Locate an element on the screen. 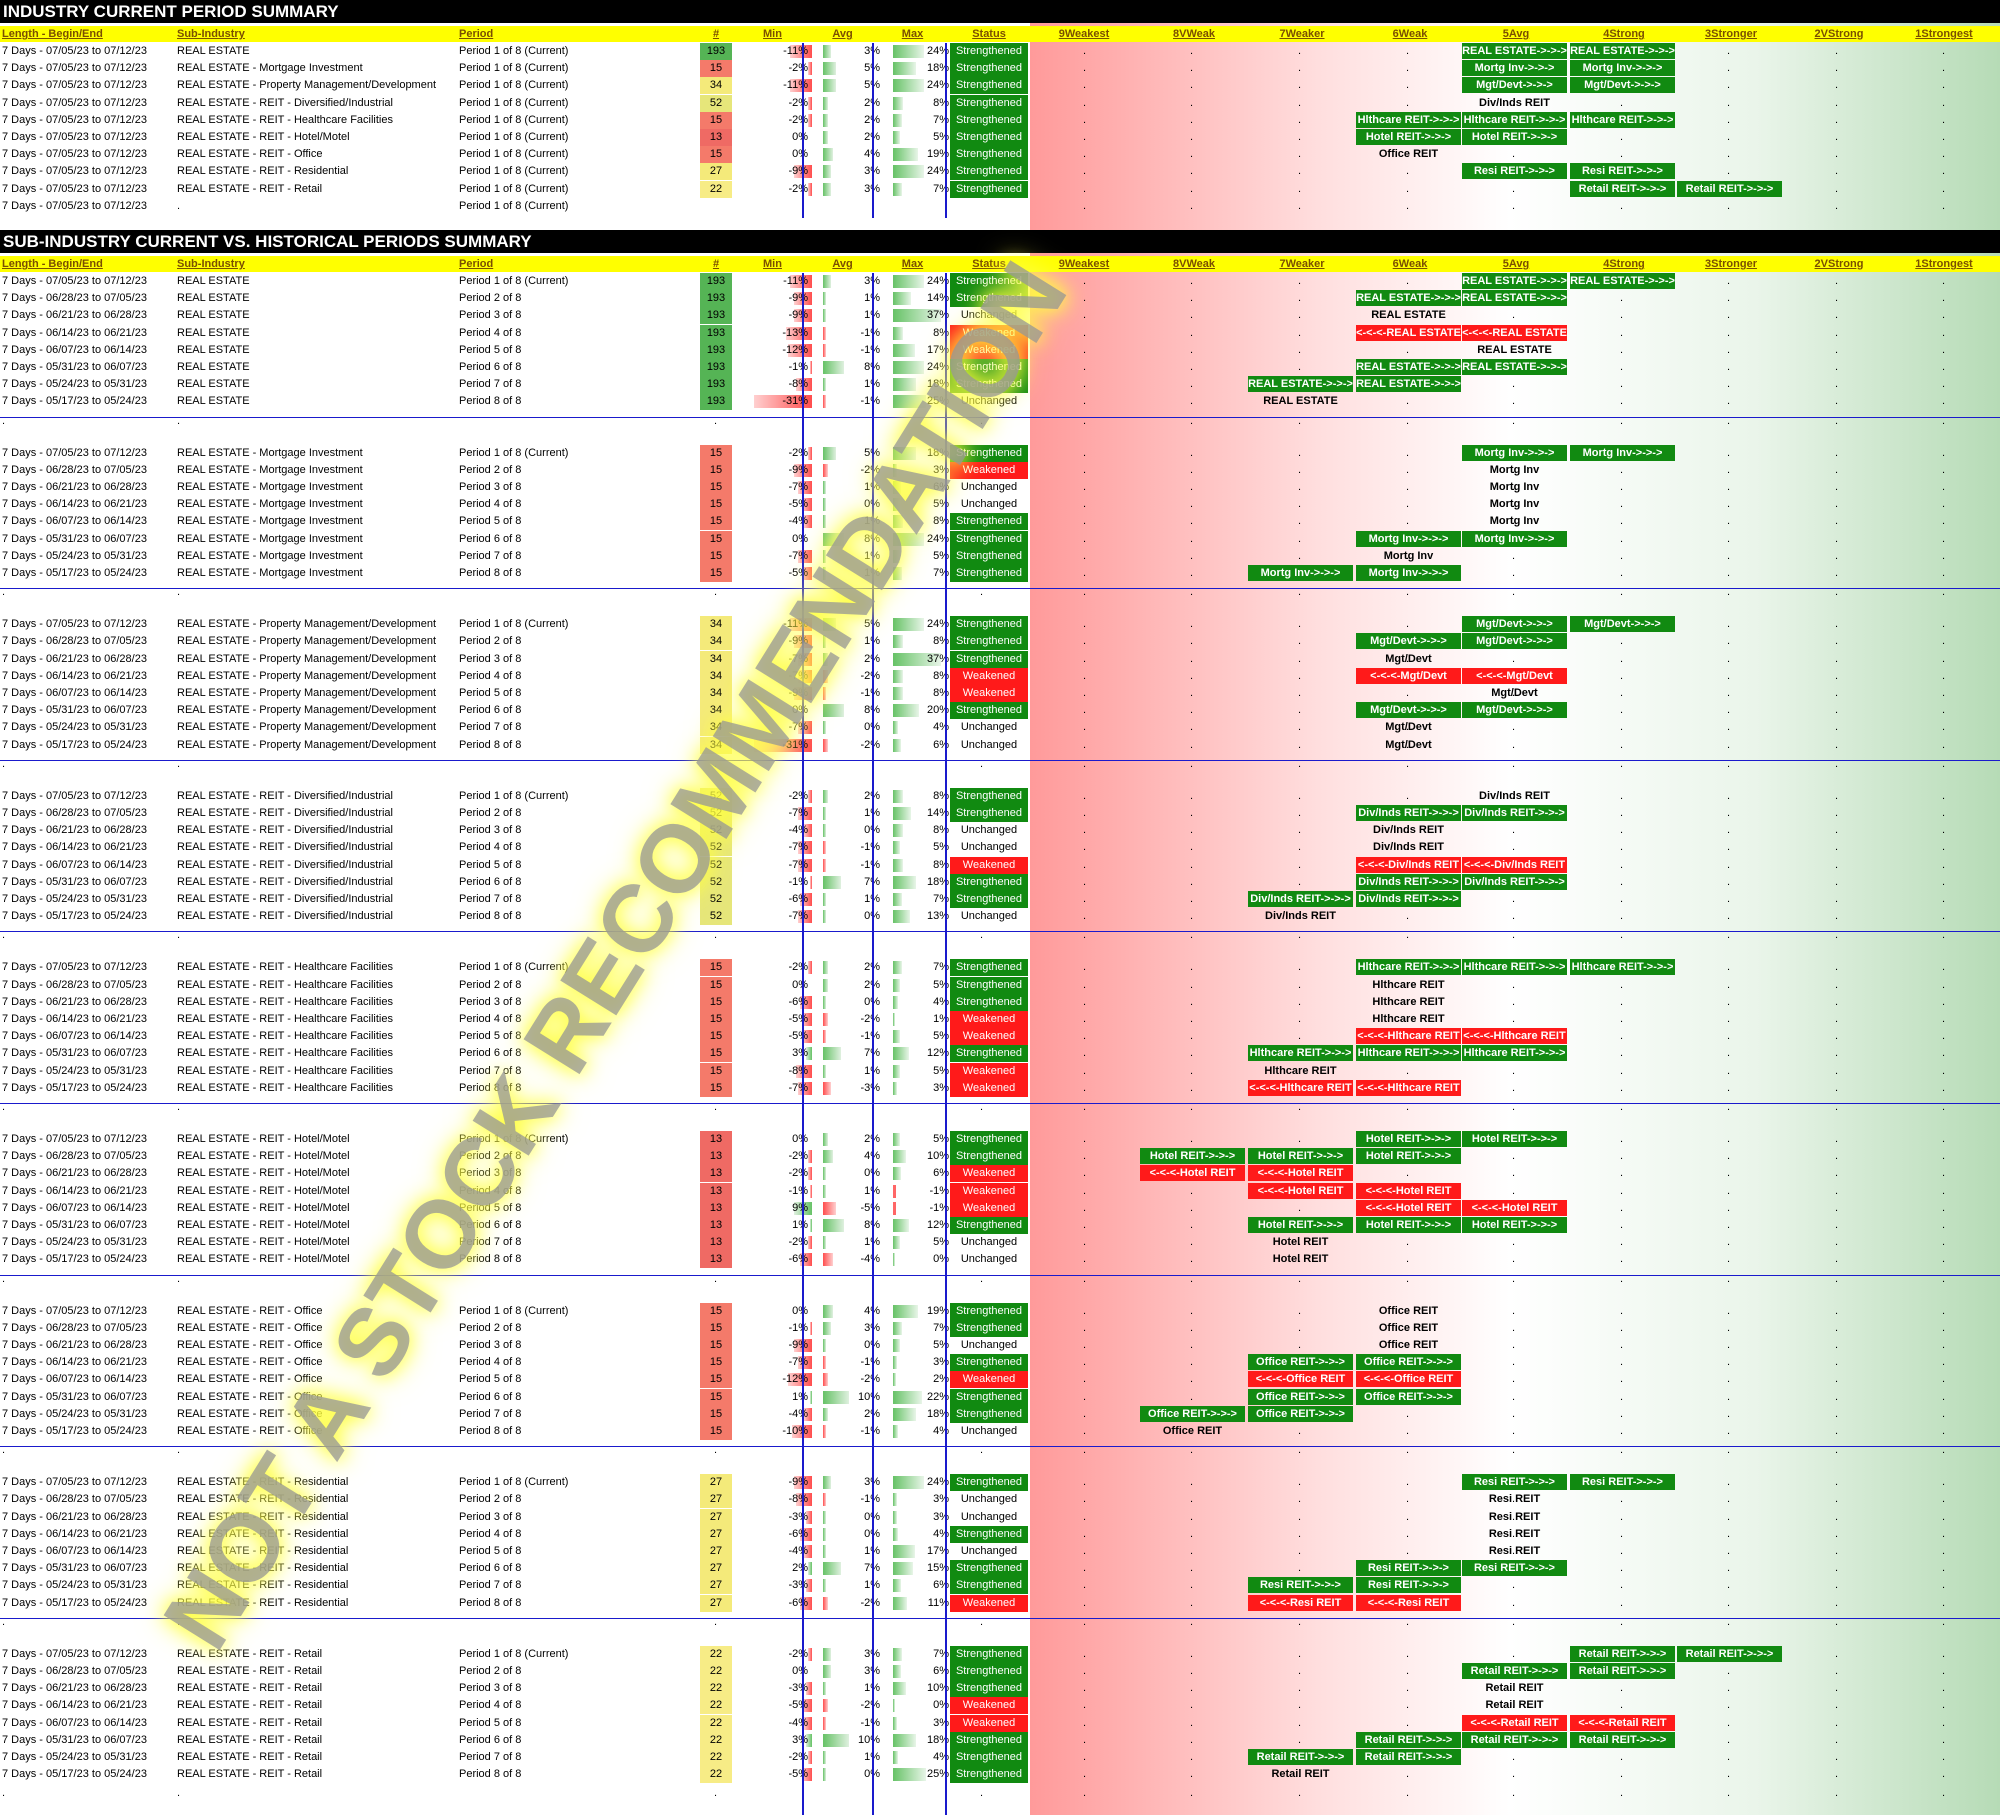 The image size is (2000, 1815). cell-avg: 4% is located at coordinates (847, 1311).